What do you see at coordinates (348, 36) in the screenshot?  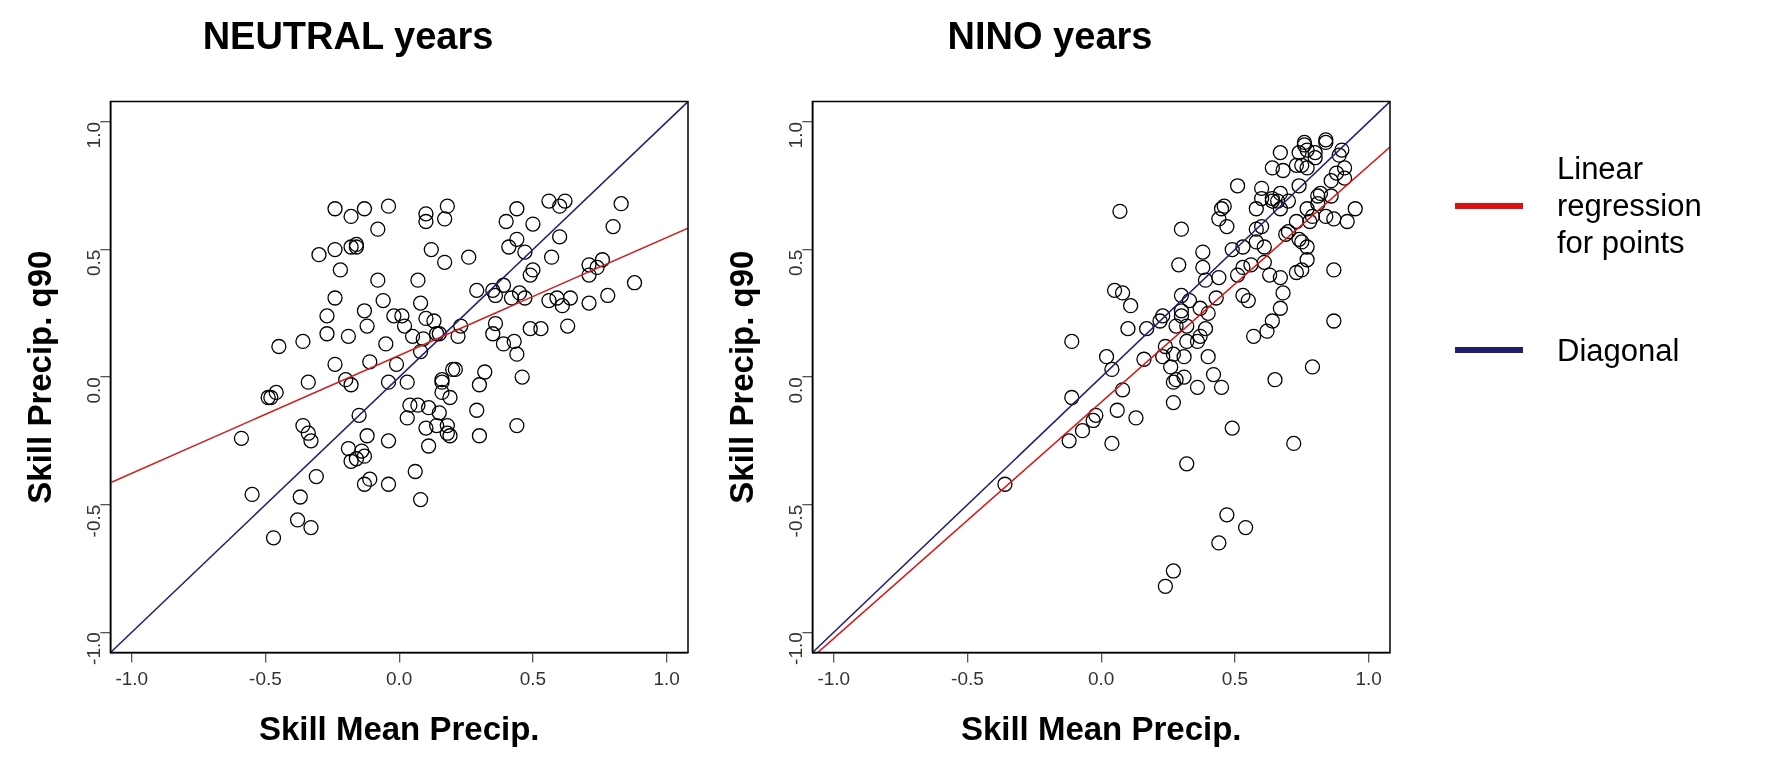 I see `chart-title: NEUTRAL years` at bounding box center [348, 36].